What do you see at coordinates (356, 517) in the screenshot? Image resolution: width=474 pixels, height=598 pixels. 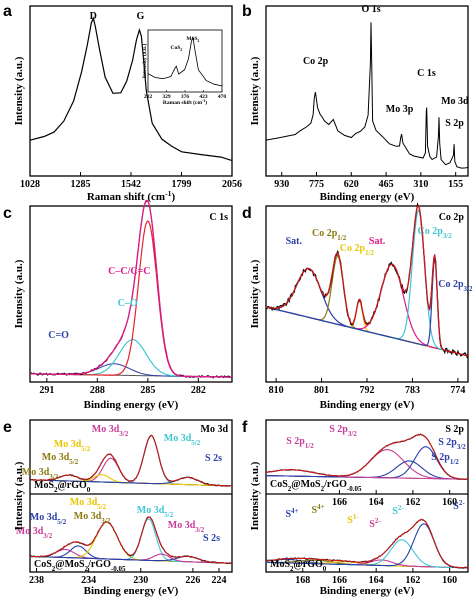 I see `text-part: 1-` at bounding box center [356, 517].